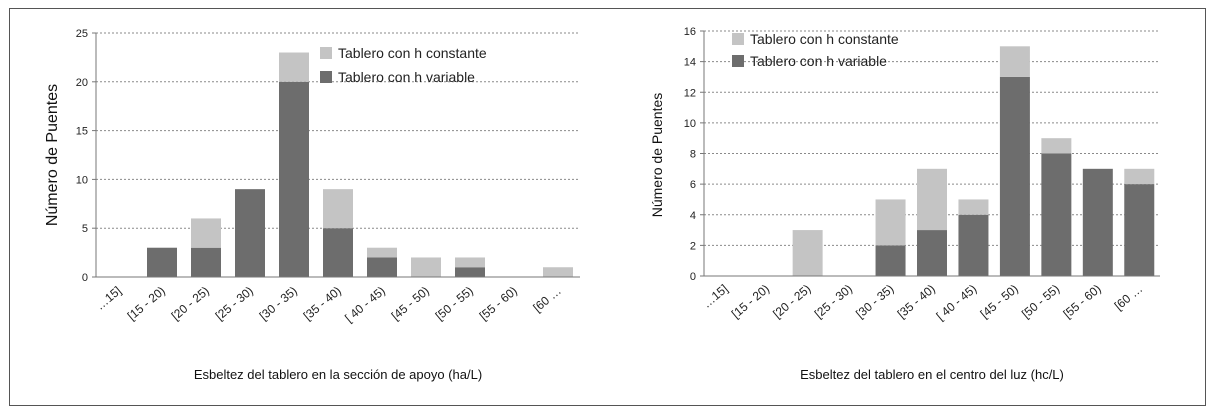 The height and width of the screenshot is (414, 1214). What do you see at coordinates (85, 229) in the screenshot?
I see `y-tick-label: 5` at bounding box center [85, 229].